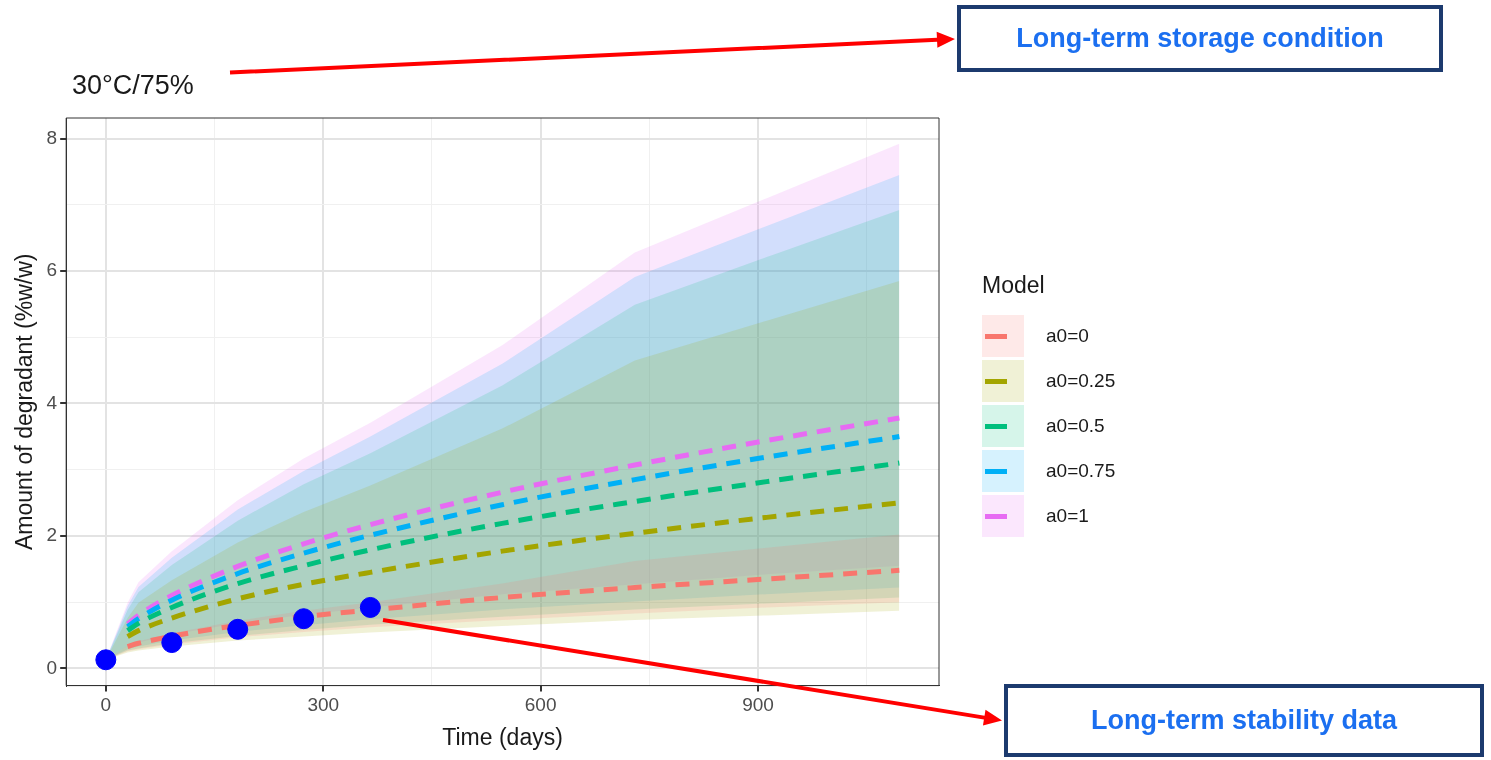 This screenshot has width=1491, height=760. I want to click on text: Long-term stability data, so click(1244, 720).